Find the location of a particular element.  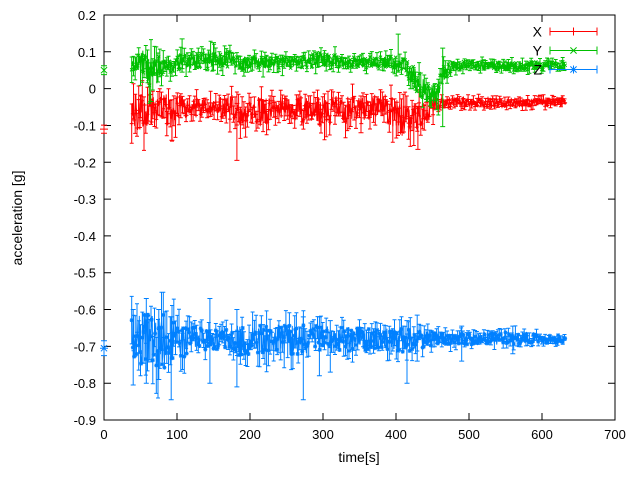

legend-entry-Y: Y is located at coordinates (565, 51).